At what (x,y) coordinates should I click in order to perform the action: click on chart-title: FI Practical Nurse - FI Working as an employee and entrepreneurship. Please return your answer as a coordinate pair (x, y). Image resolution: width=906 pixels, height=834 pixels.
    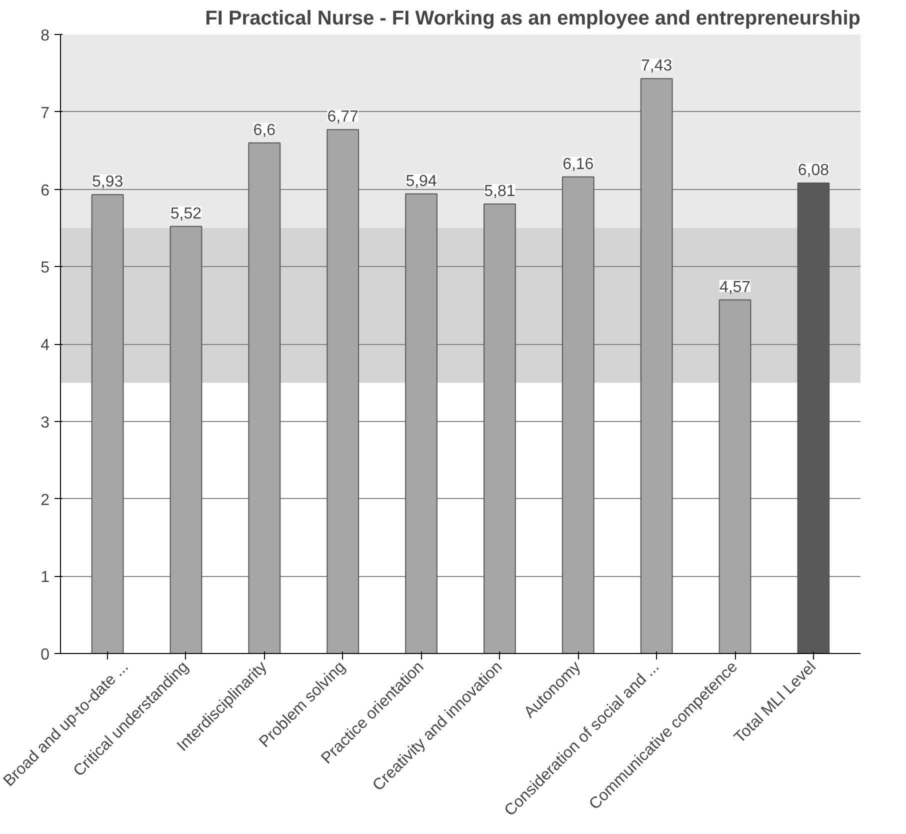
    Looking at the image, I should click on (533, 19).